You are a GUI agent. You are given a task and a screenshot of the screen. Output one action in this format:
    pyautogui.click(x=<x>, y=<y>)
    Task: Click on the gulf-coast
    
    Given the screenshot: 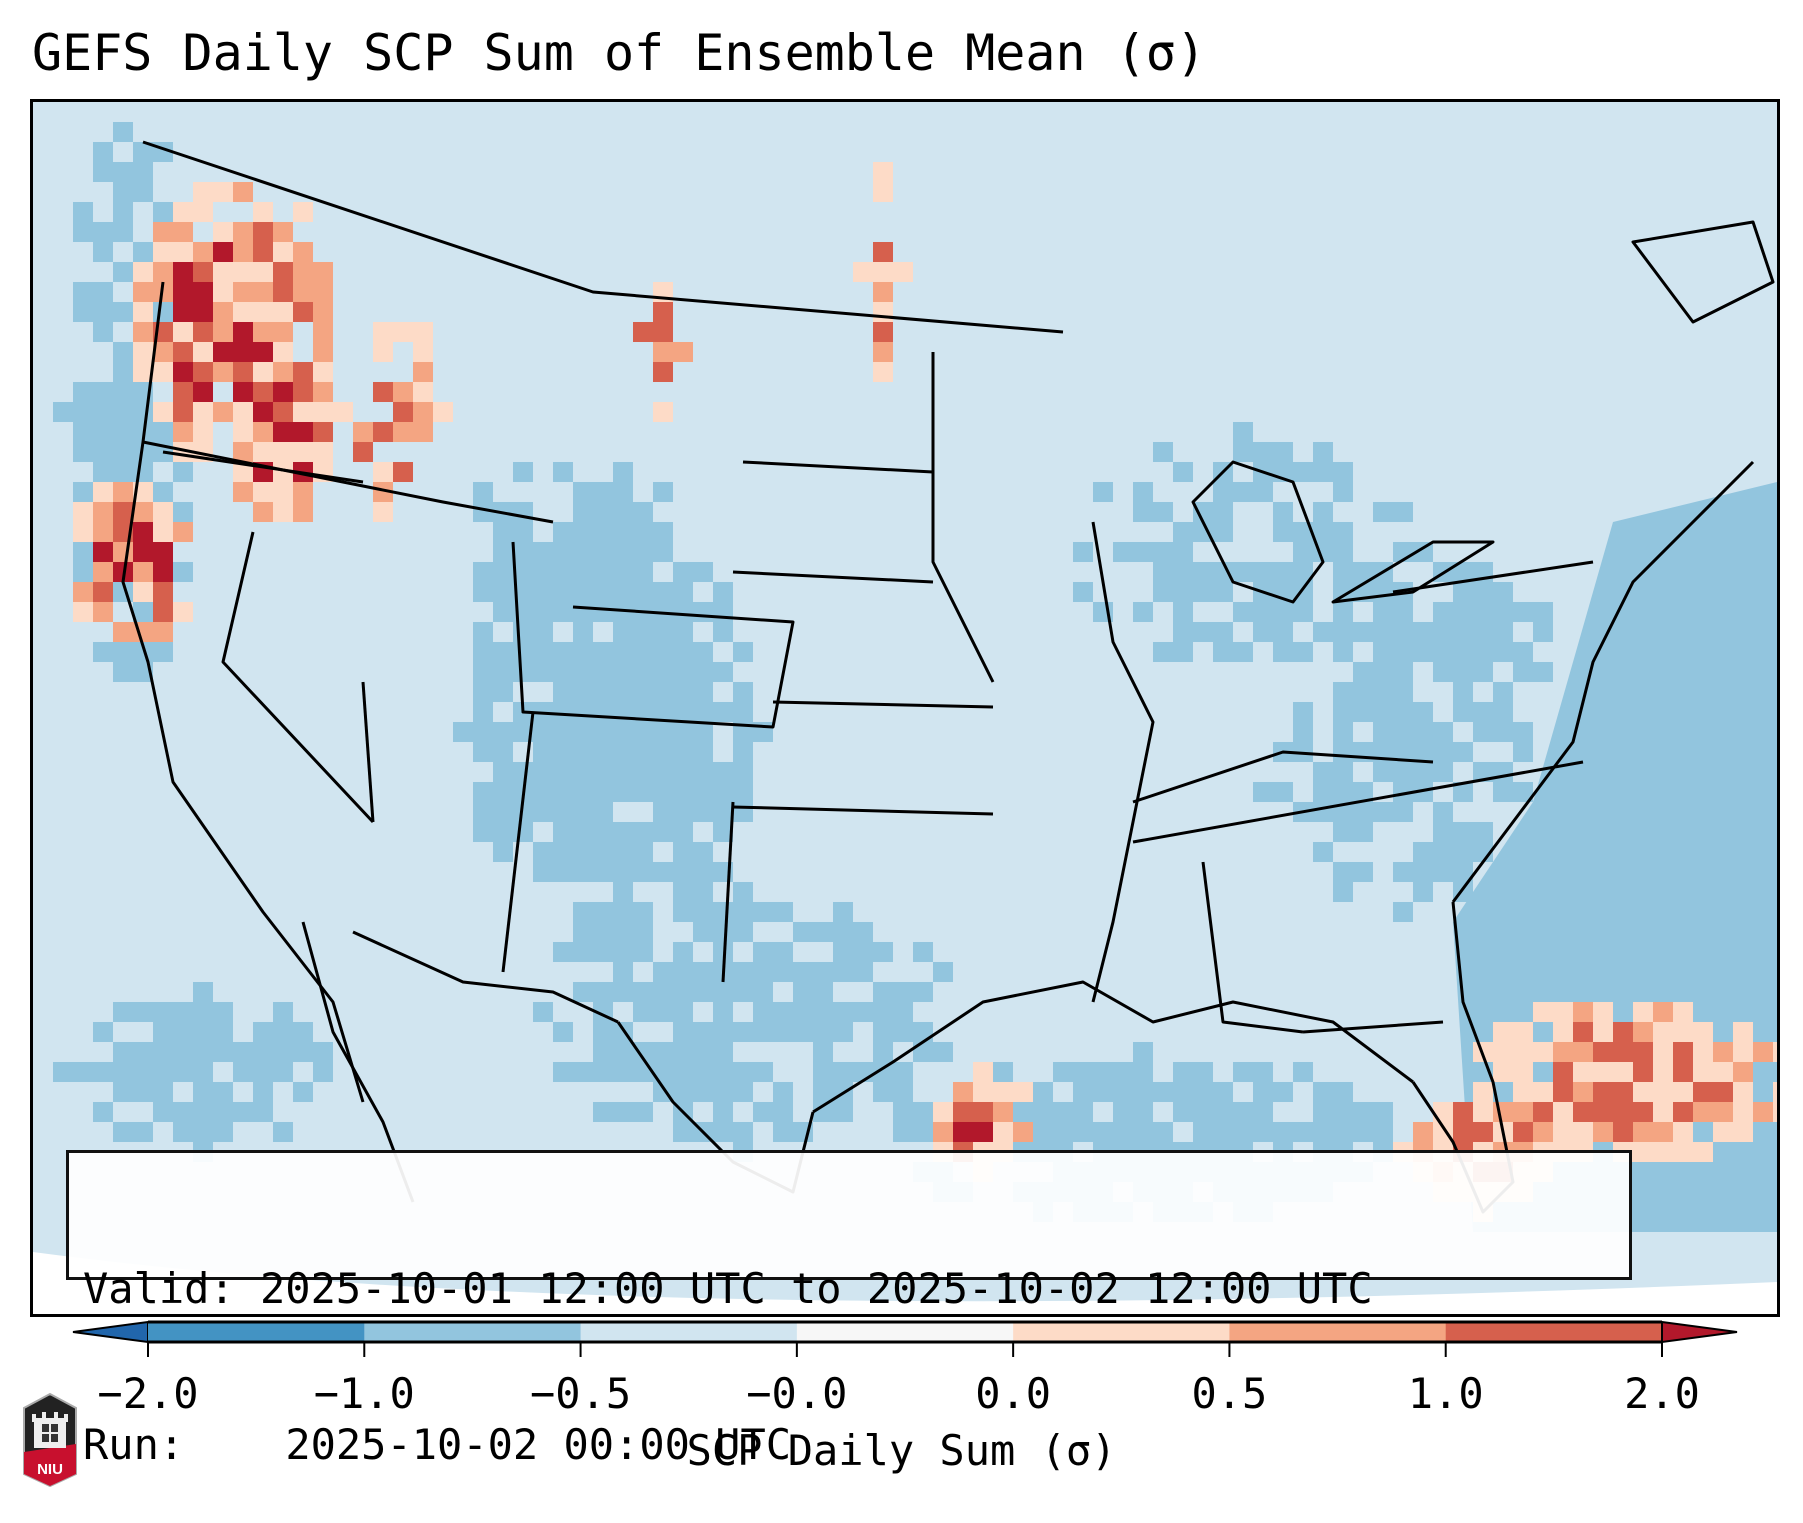 What is the action you would take?
    pyautogui.click(x=1113, y=1047)
    